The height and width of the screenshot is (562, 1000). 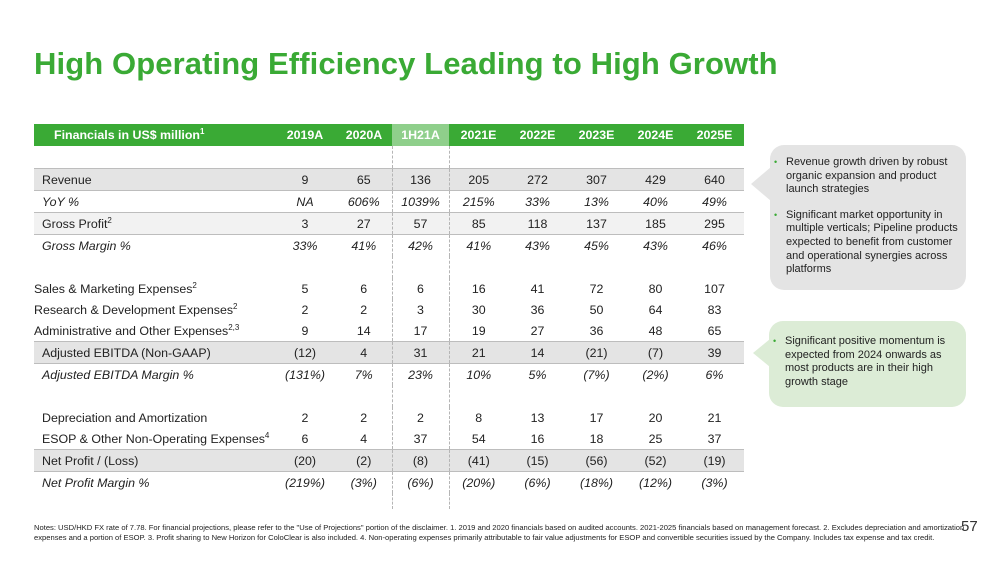 What do you see at coordinates (596, 460) in the screenshot?
I see `value-cell: (56)` at bounding box center [596, 460].